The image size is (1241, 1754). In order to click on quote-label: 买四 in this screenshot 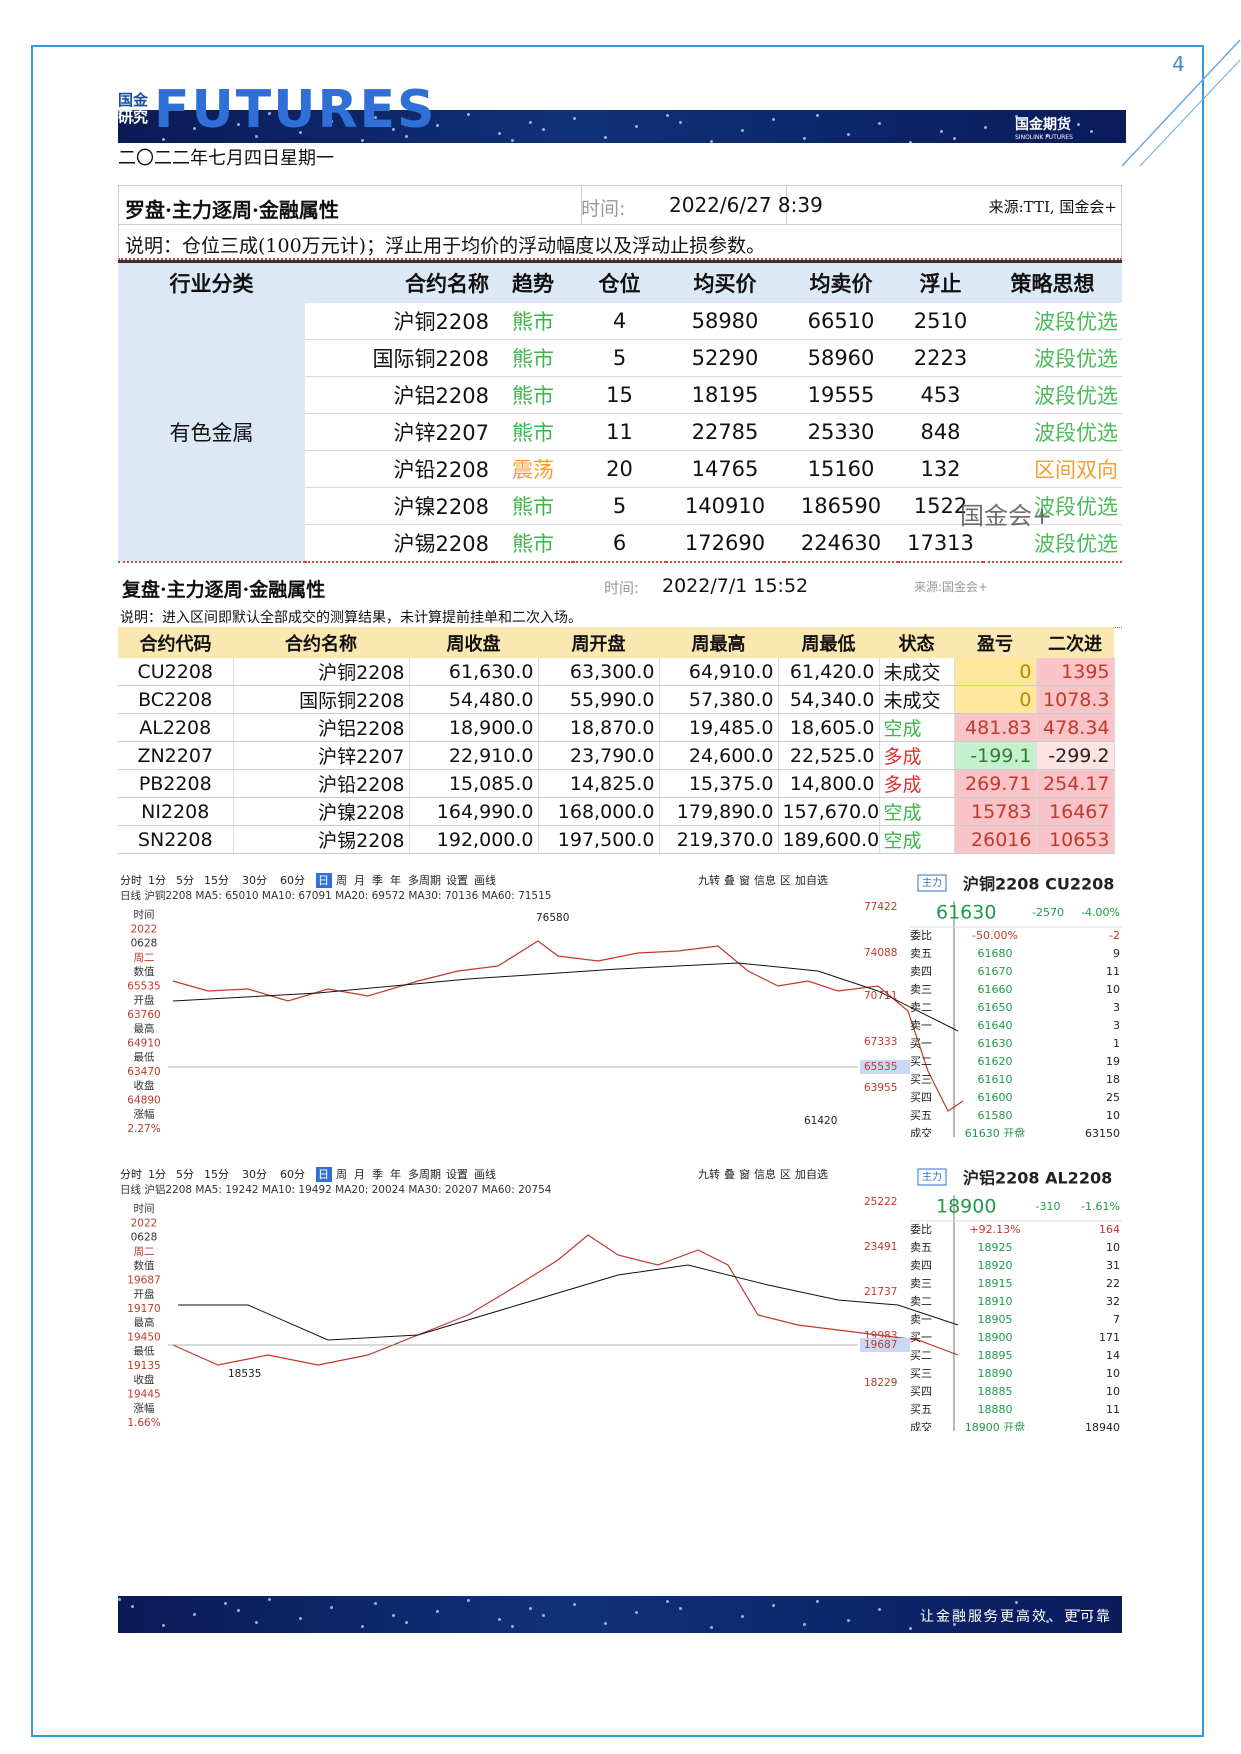, I will do `click(921, 1391)`.